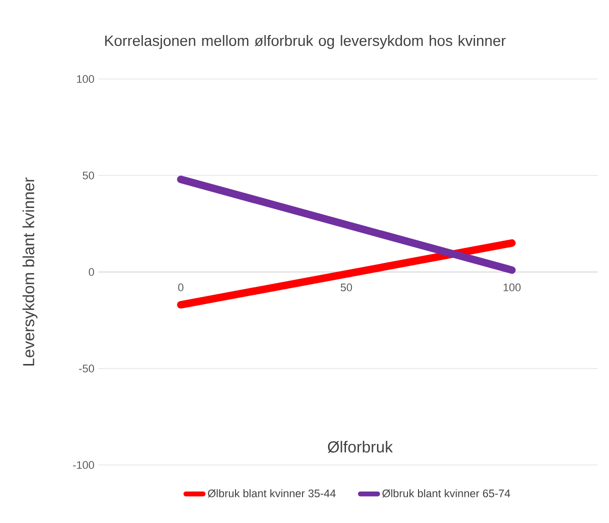 Image resolution: width=609 pixels, height=523 pixels. What do you see at coordinates (86, 368) in the screenshot?
I see `y-tick-label: -50` at bounding box center [86, 368].